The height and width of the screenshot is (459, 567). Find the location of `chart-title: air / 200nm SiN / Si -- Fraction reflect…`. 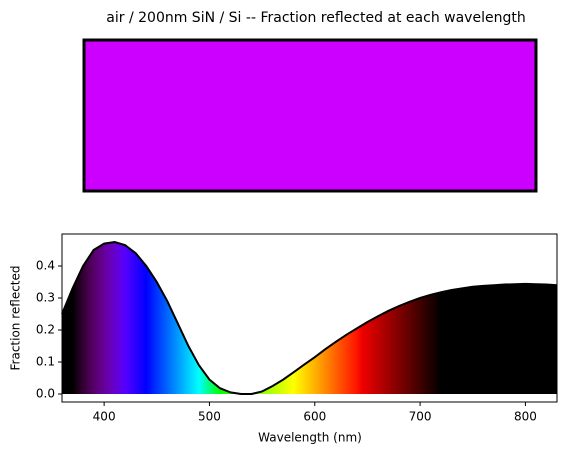

chart-title: air / 200nm SiN / Si -- Fraction reflect… is located at coordinates (315, 18).